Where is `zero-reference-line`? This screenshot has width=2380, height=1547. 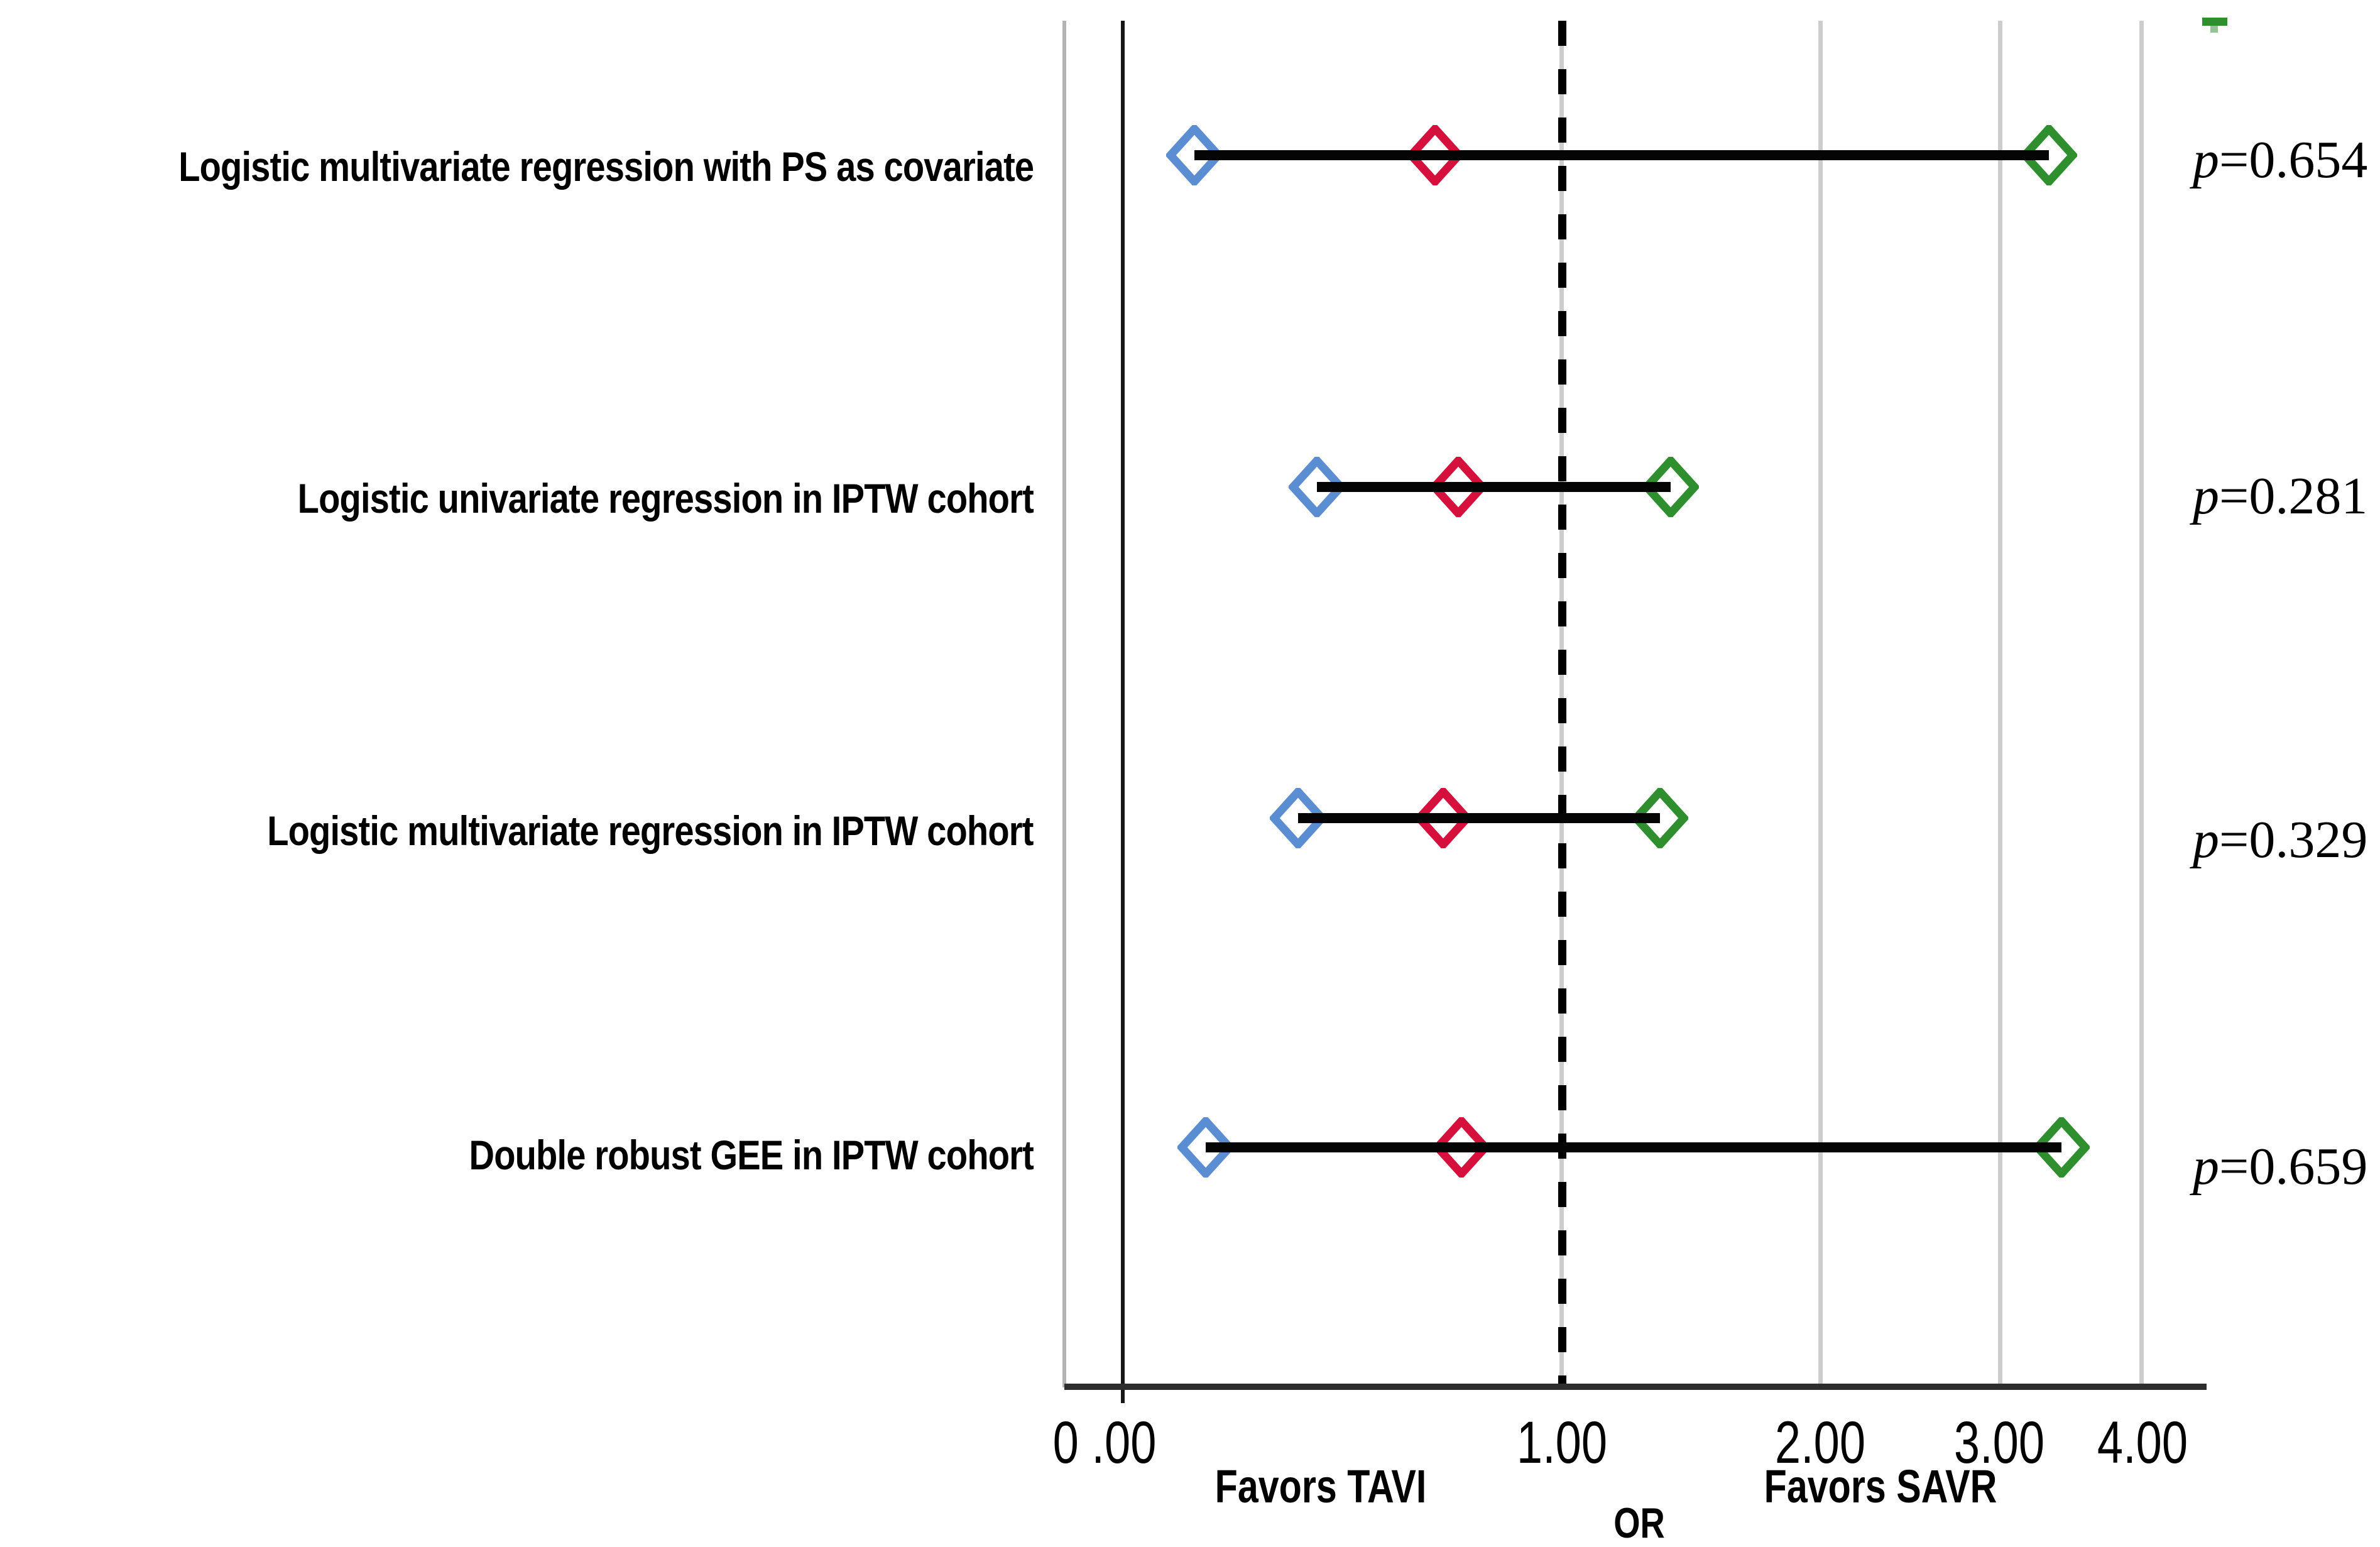
zero-reference-line is located at coordinates (1123, 712).